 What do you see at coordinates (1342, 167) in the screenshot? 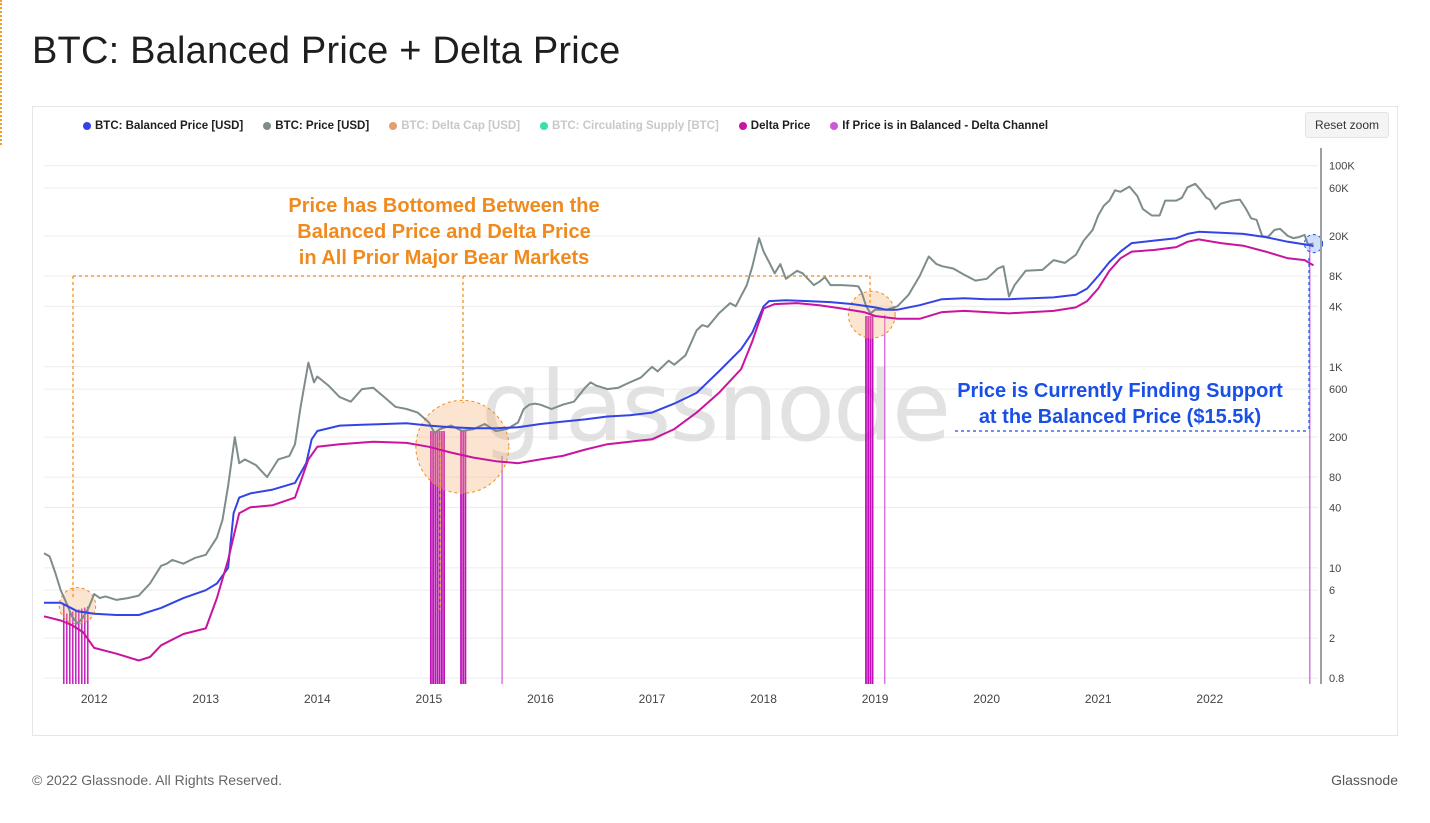
I see `y-tick-label: 100K` at bounding box center [1342, 167].